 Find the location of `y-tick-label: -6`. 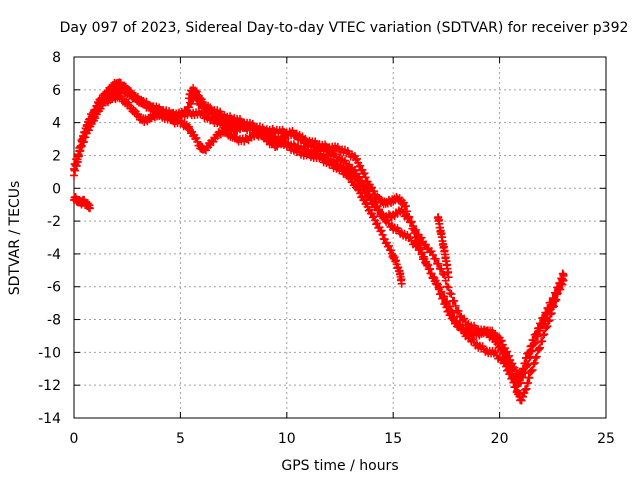

y-tick-label: -6 is located at coordinates (54, 288).